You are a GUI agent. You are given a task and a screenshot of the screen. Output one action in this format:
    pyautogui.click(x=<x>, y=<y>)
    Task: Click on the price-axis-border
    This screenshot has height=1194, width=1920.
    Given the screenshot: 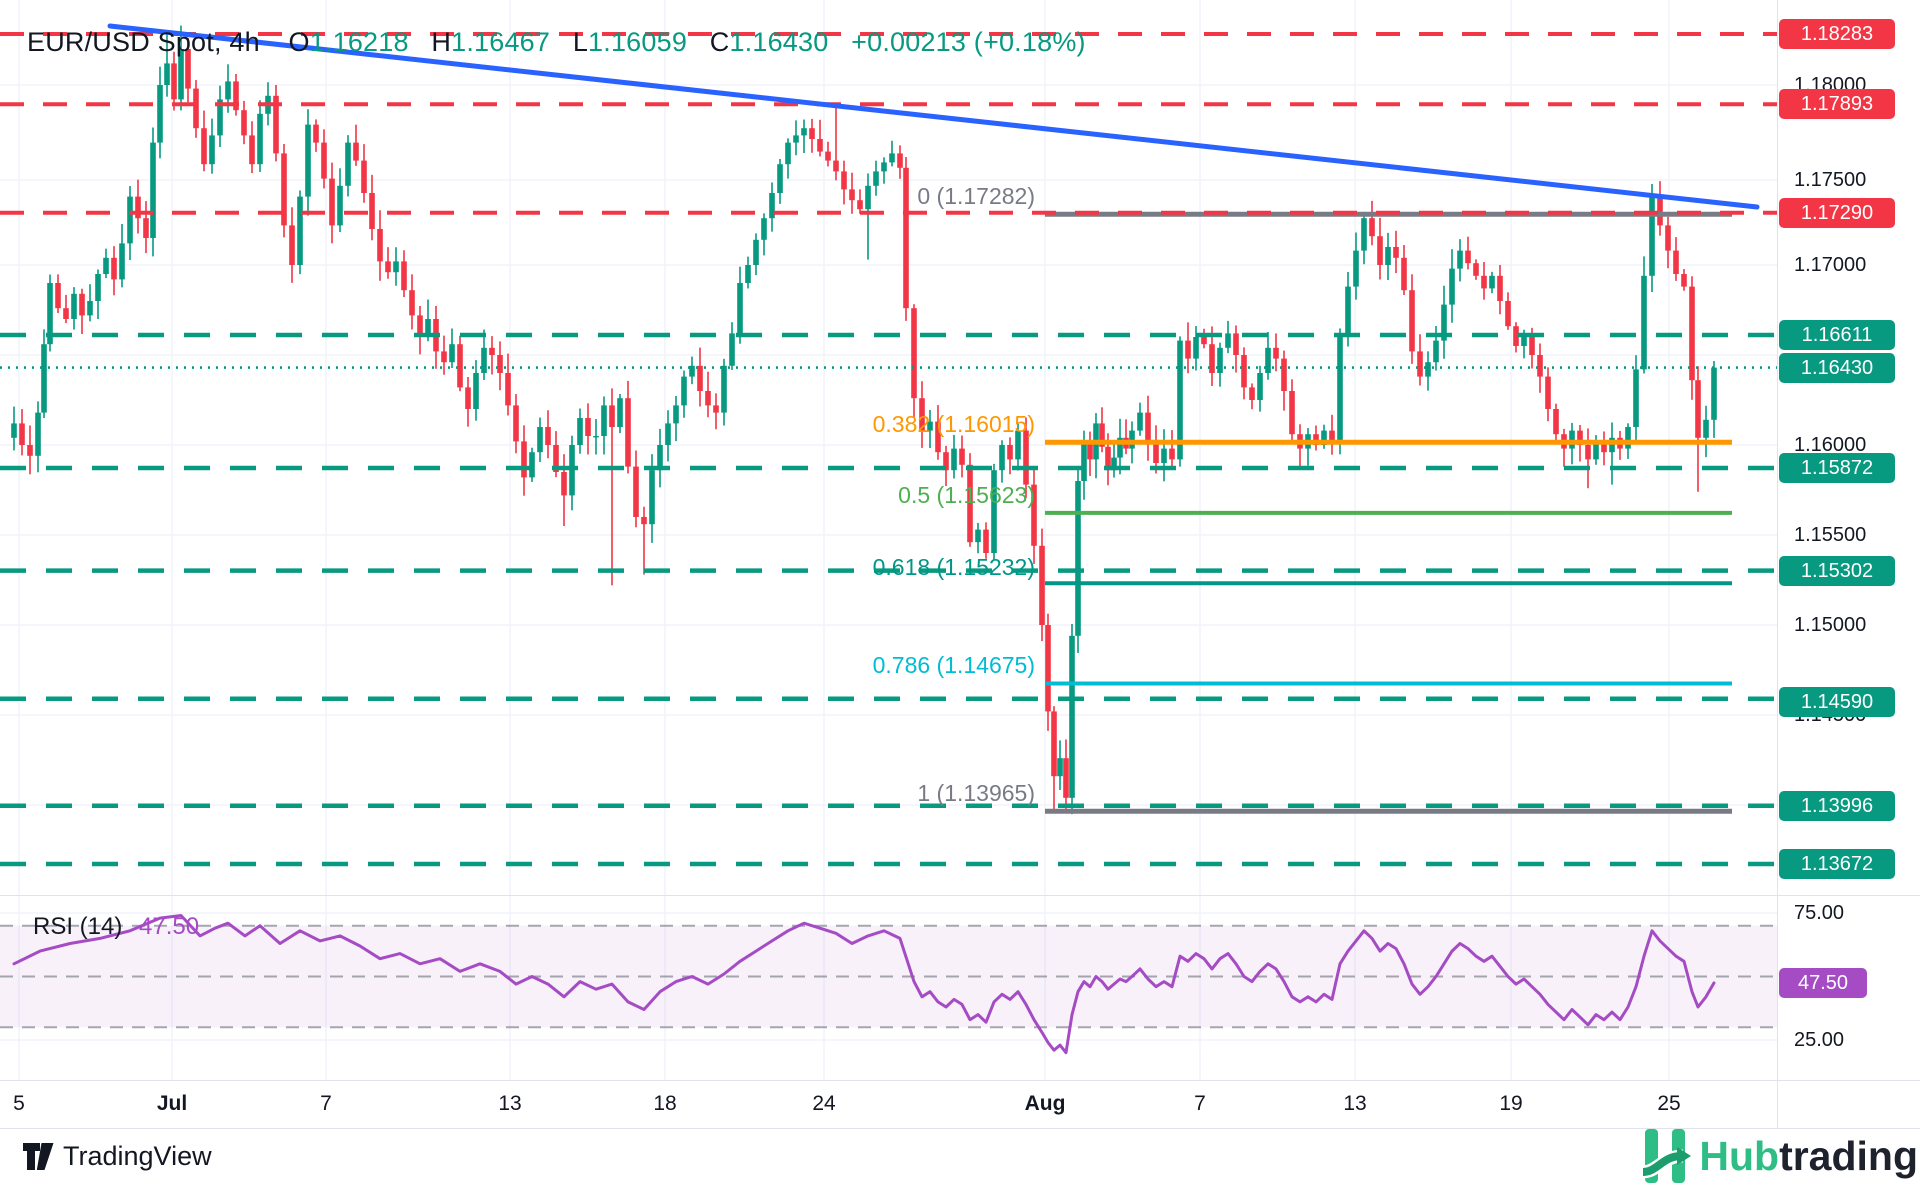 What is the action you would take?
    pyautogui.click(x=1777, y=564)
    